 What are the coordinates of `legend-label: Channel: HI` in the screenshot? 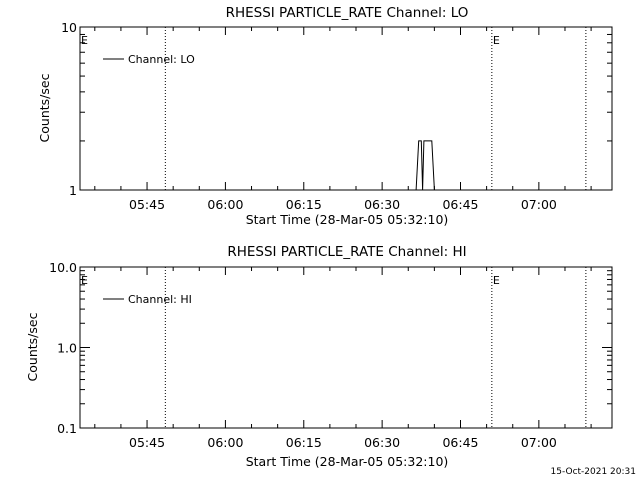 It's located at (160, 299).